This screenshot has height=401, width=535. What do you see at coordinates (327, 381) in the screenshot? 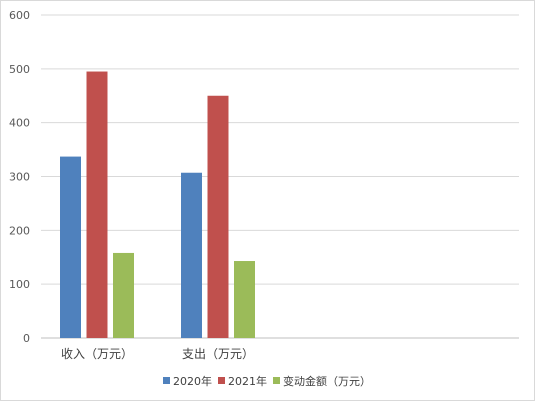
I see `legend-label: 变动金额（万元）` at bounding box center [327, 381].